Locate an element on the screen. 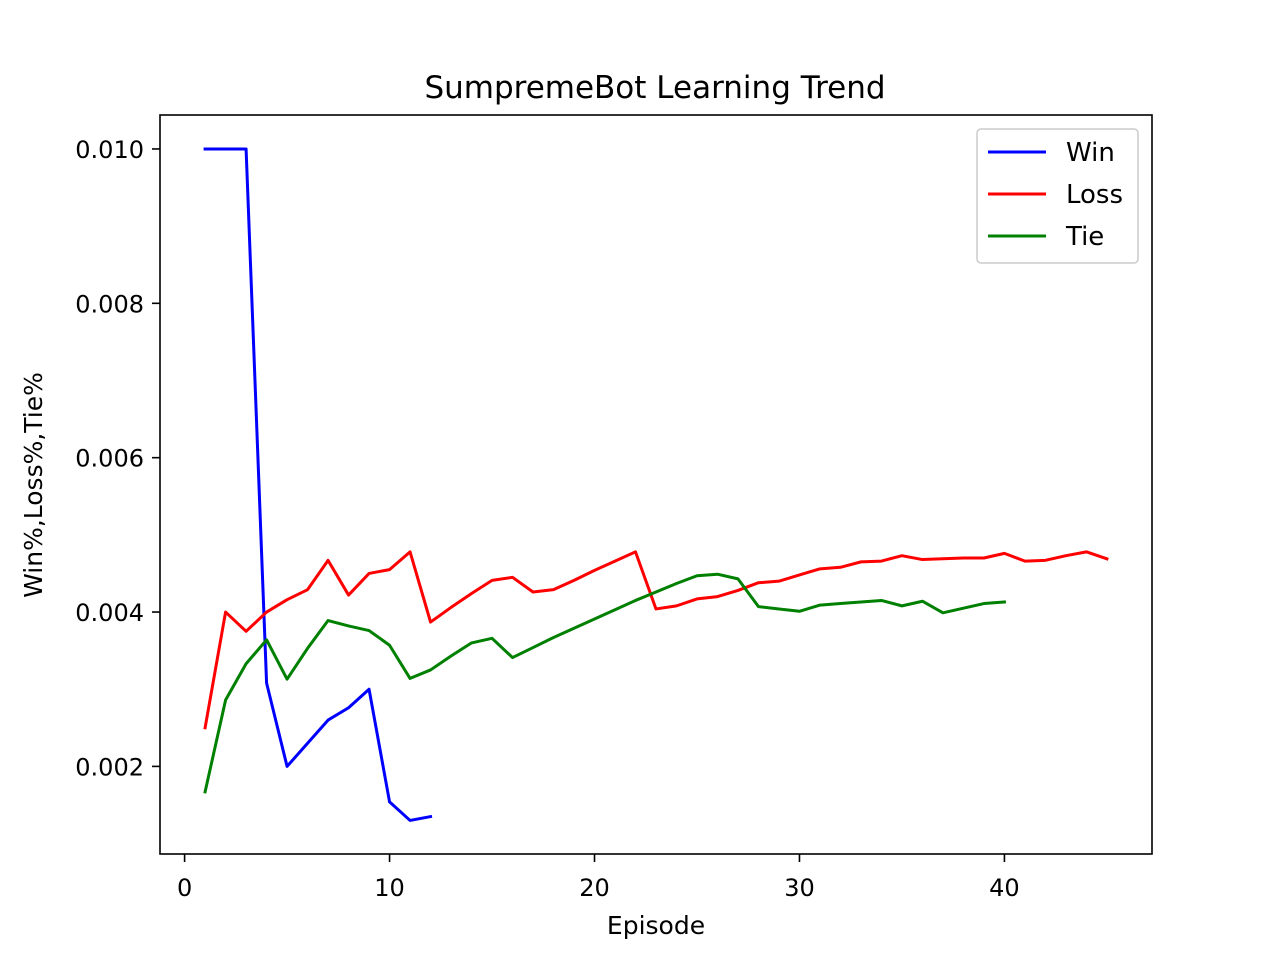 This screenshot has width=1280, height=960. x-axis-label: Episode is located at coordinates (656, 925).